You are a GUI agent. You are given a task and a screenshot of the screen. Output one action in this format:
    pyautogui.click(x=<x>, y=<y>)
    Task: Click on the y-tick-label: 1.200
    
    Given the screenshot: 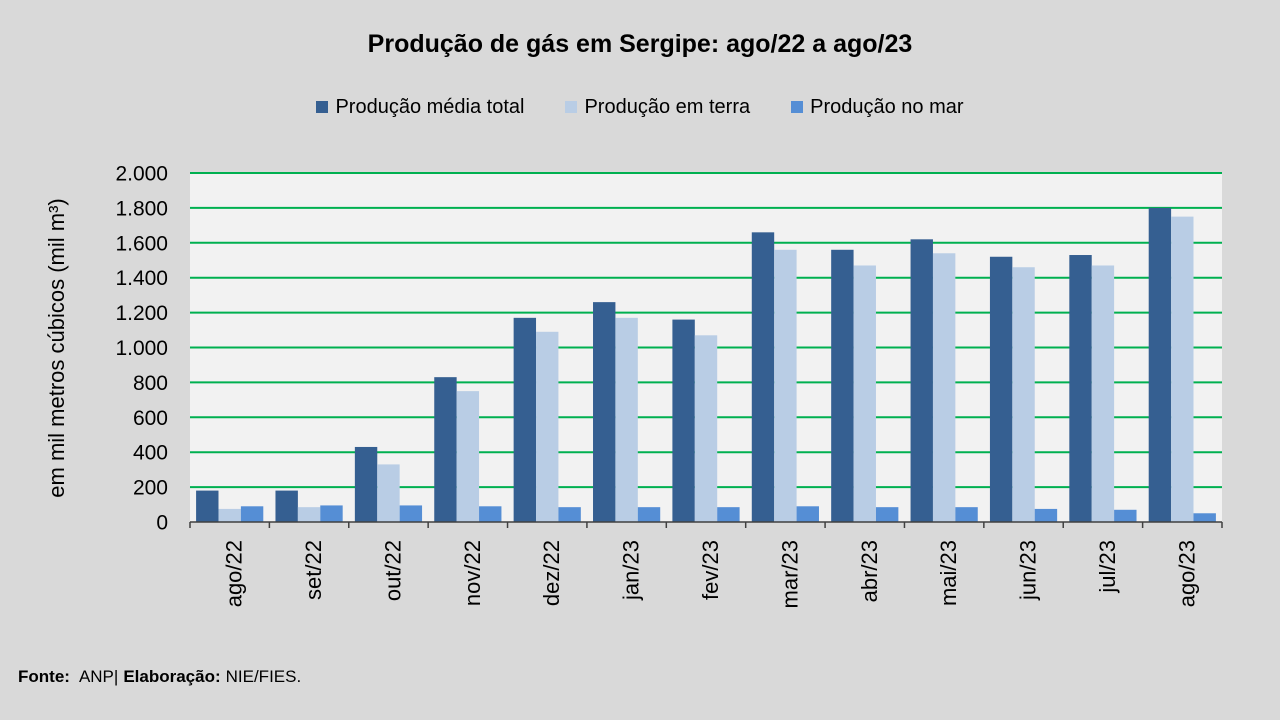 What is the action you would take?
    pyautogui.click(x=141, y=313)
    